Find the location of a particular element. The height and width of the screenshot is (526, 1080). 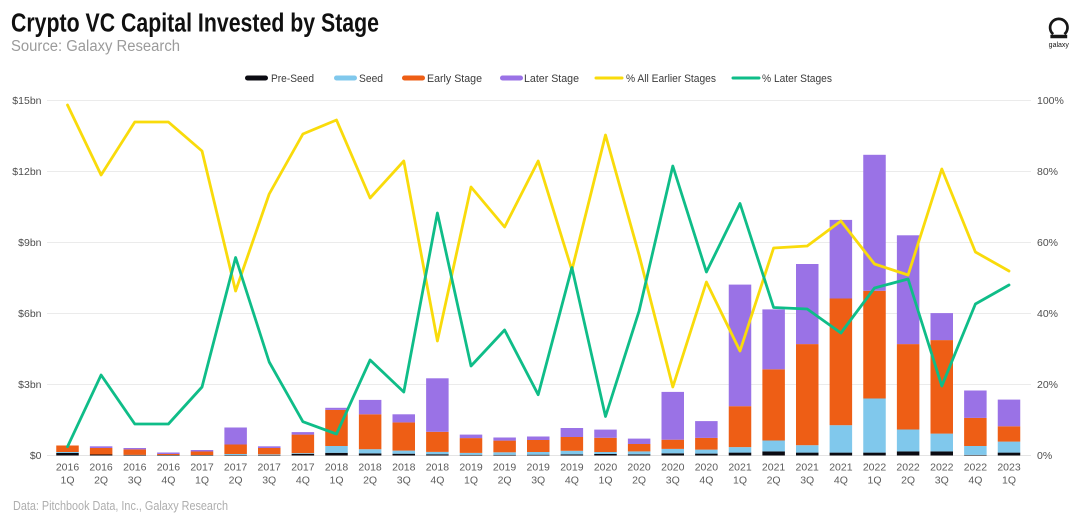

svg-text: 60% is located at coordinates (1047, 243).